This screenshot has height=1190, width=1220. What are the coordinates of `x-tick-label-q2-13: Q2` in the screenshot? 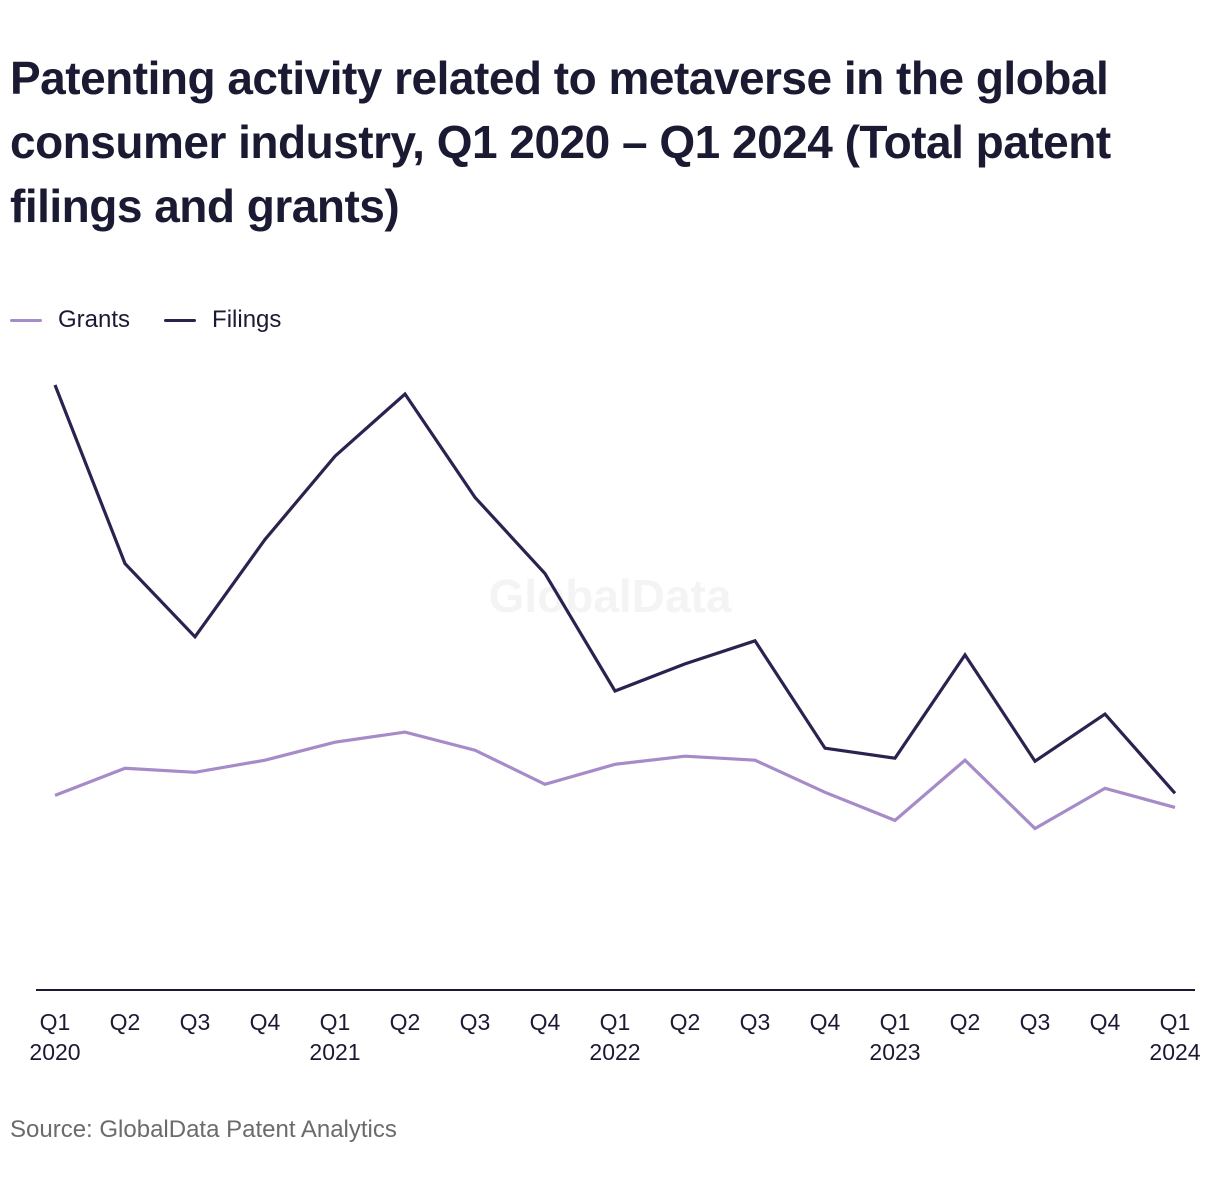 It's located at (965, 1022).